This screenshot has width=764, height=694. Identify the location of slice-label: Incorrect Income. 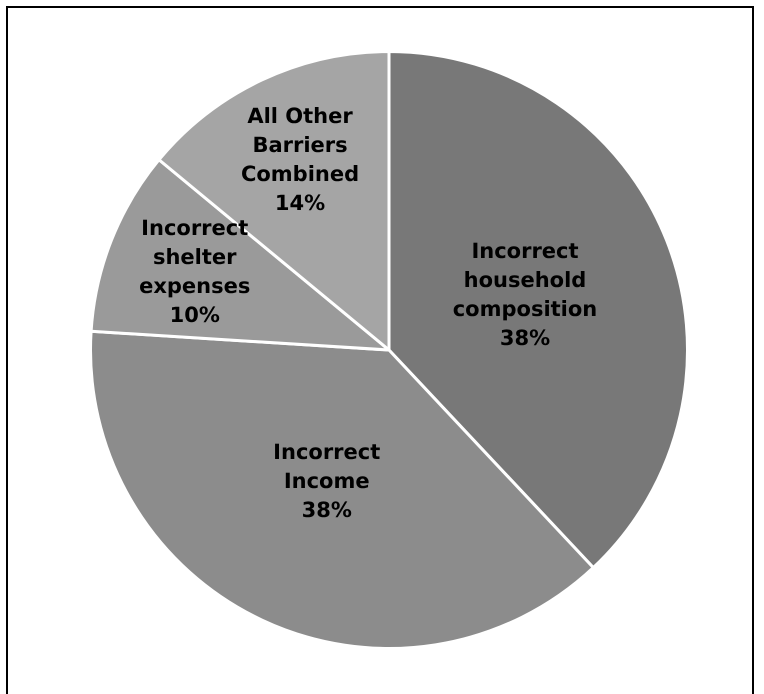
(326, 466).